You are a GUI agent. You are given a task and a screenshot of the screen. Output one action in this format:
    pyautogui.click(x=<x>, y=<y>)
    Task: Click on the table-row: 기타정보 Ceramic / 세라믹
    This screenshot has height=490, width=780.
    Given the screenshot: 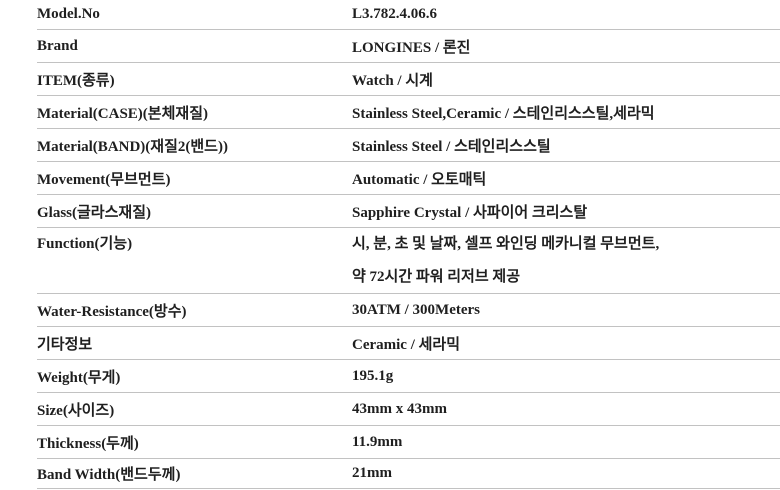 What is the action you would take?
    pyautogui.click(x=408, y=343)
    